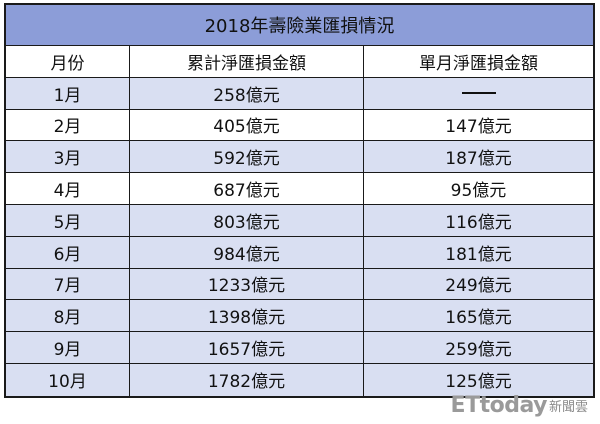 This screenshot has width=600, height=424. I want to click on table-row: 8月 1398億元 165億元, so click(299, 316).